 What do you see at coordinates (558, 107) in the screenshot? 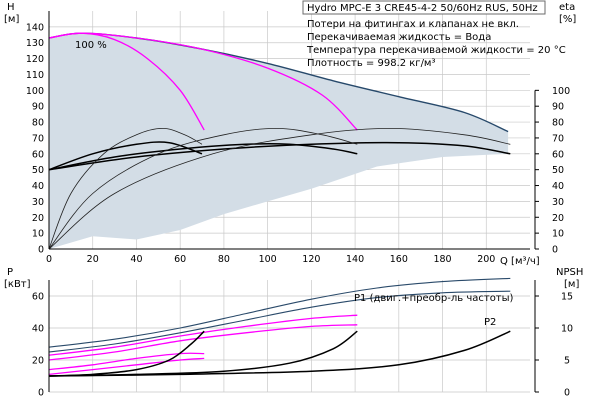
I see `eta-ytick-label: 90` at bounding box center [558, 107].